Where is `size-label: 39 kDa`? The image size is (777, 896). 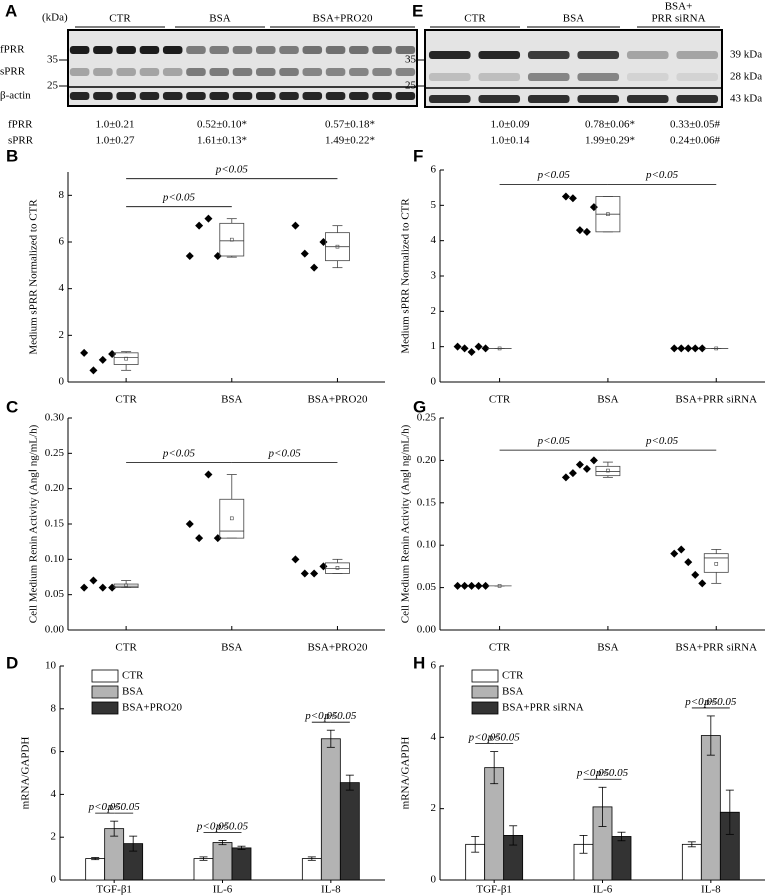
size-label: 39 kDa is located at coordinates (746, 55).